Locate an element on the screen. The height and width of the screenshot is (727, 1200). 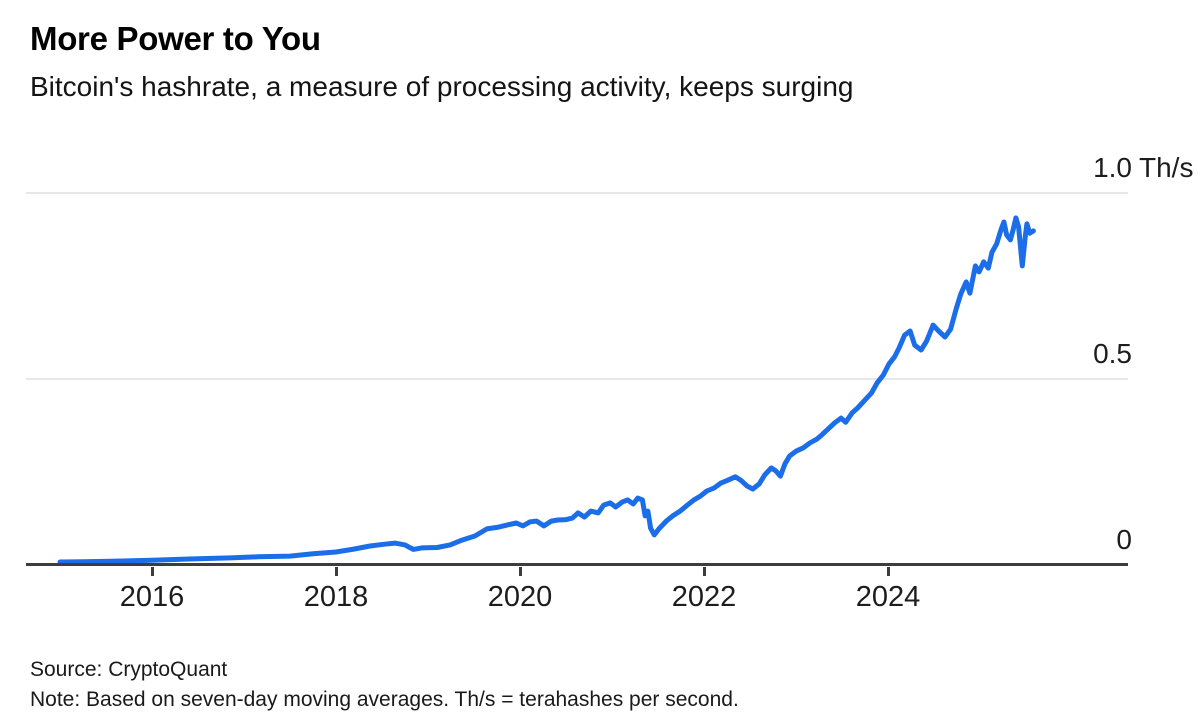
y-tick-value: 0.5 is located at coordinates (1112, 353).